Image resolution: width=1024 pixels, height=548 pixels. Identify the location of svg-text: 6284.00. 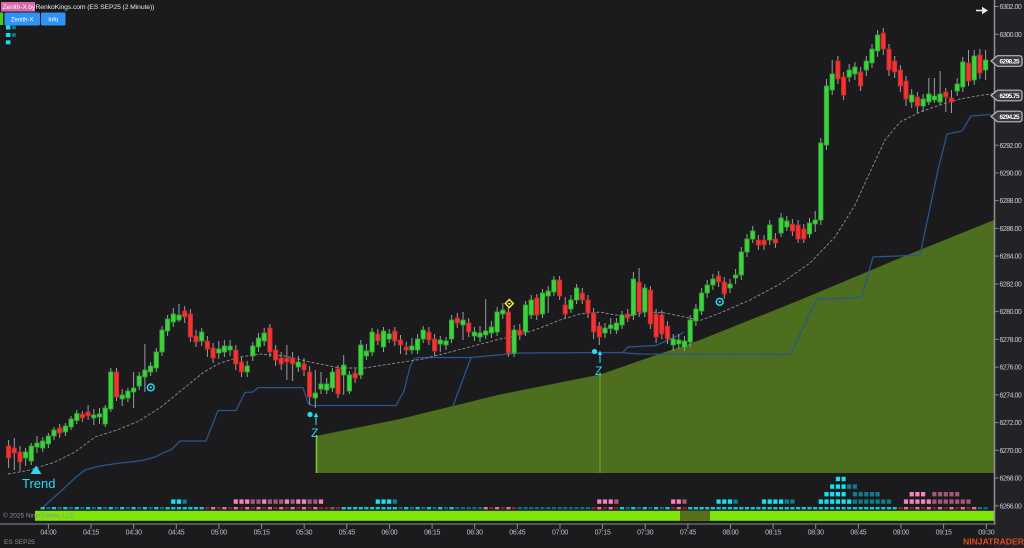
(1011, 257).